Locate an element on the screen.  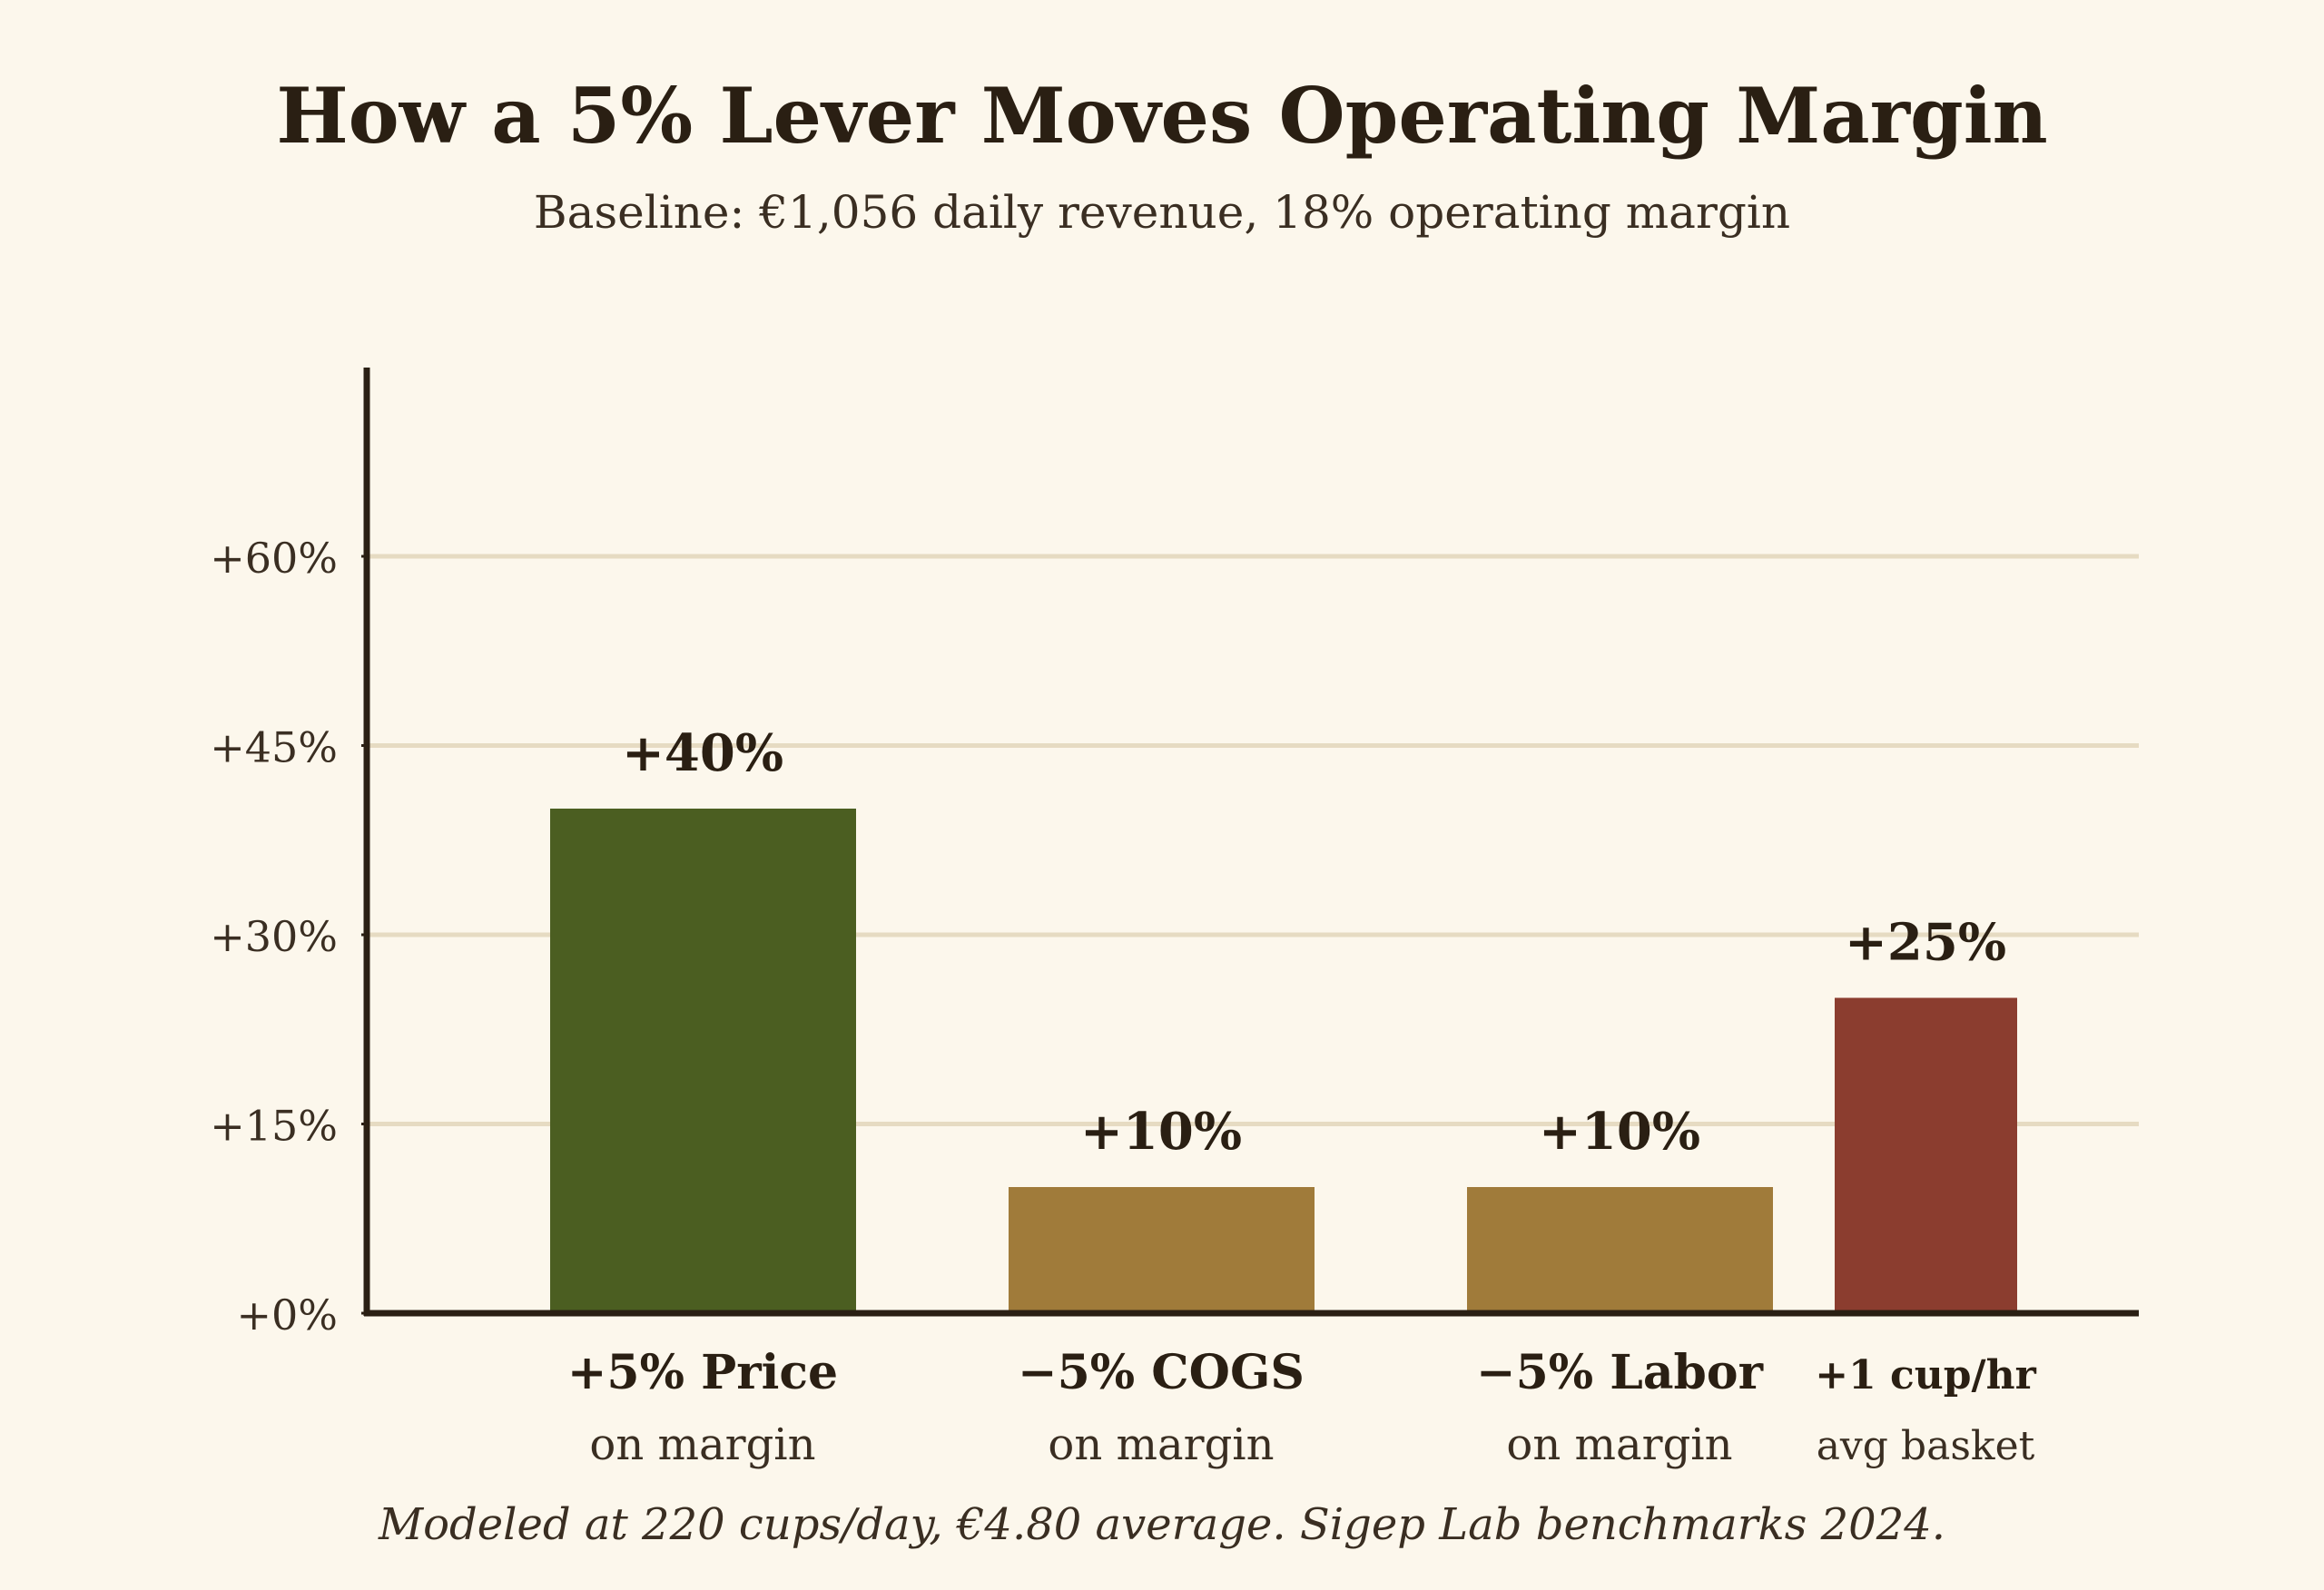
x-category-sublabel: avg basket is located at coordinates (1926, 1446).